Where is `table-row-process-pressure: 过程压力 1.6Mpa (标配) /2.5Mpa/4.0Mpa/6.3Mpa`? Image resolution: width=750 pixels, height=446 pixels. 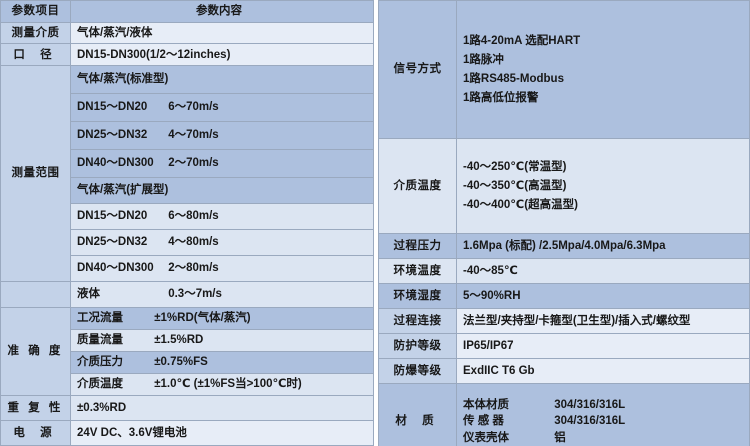
table-row-process-pressure: 过程压力 1.6Mpa (标配) /2.5Mpa/4.0Mpa/6.3Mpa is located at coordinates (564, 246).